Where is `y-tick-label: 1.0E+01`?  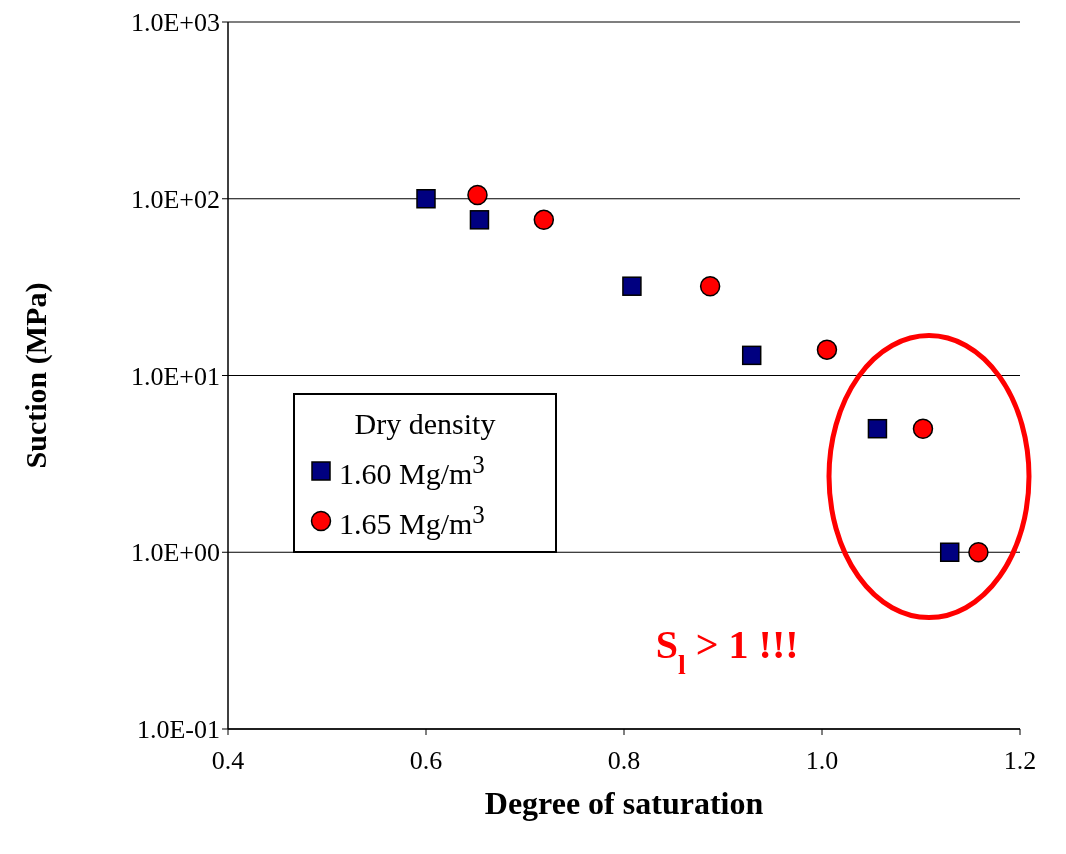
y-tick-label: 1.0E+01 is located at coordinates (175, 376).